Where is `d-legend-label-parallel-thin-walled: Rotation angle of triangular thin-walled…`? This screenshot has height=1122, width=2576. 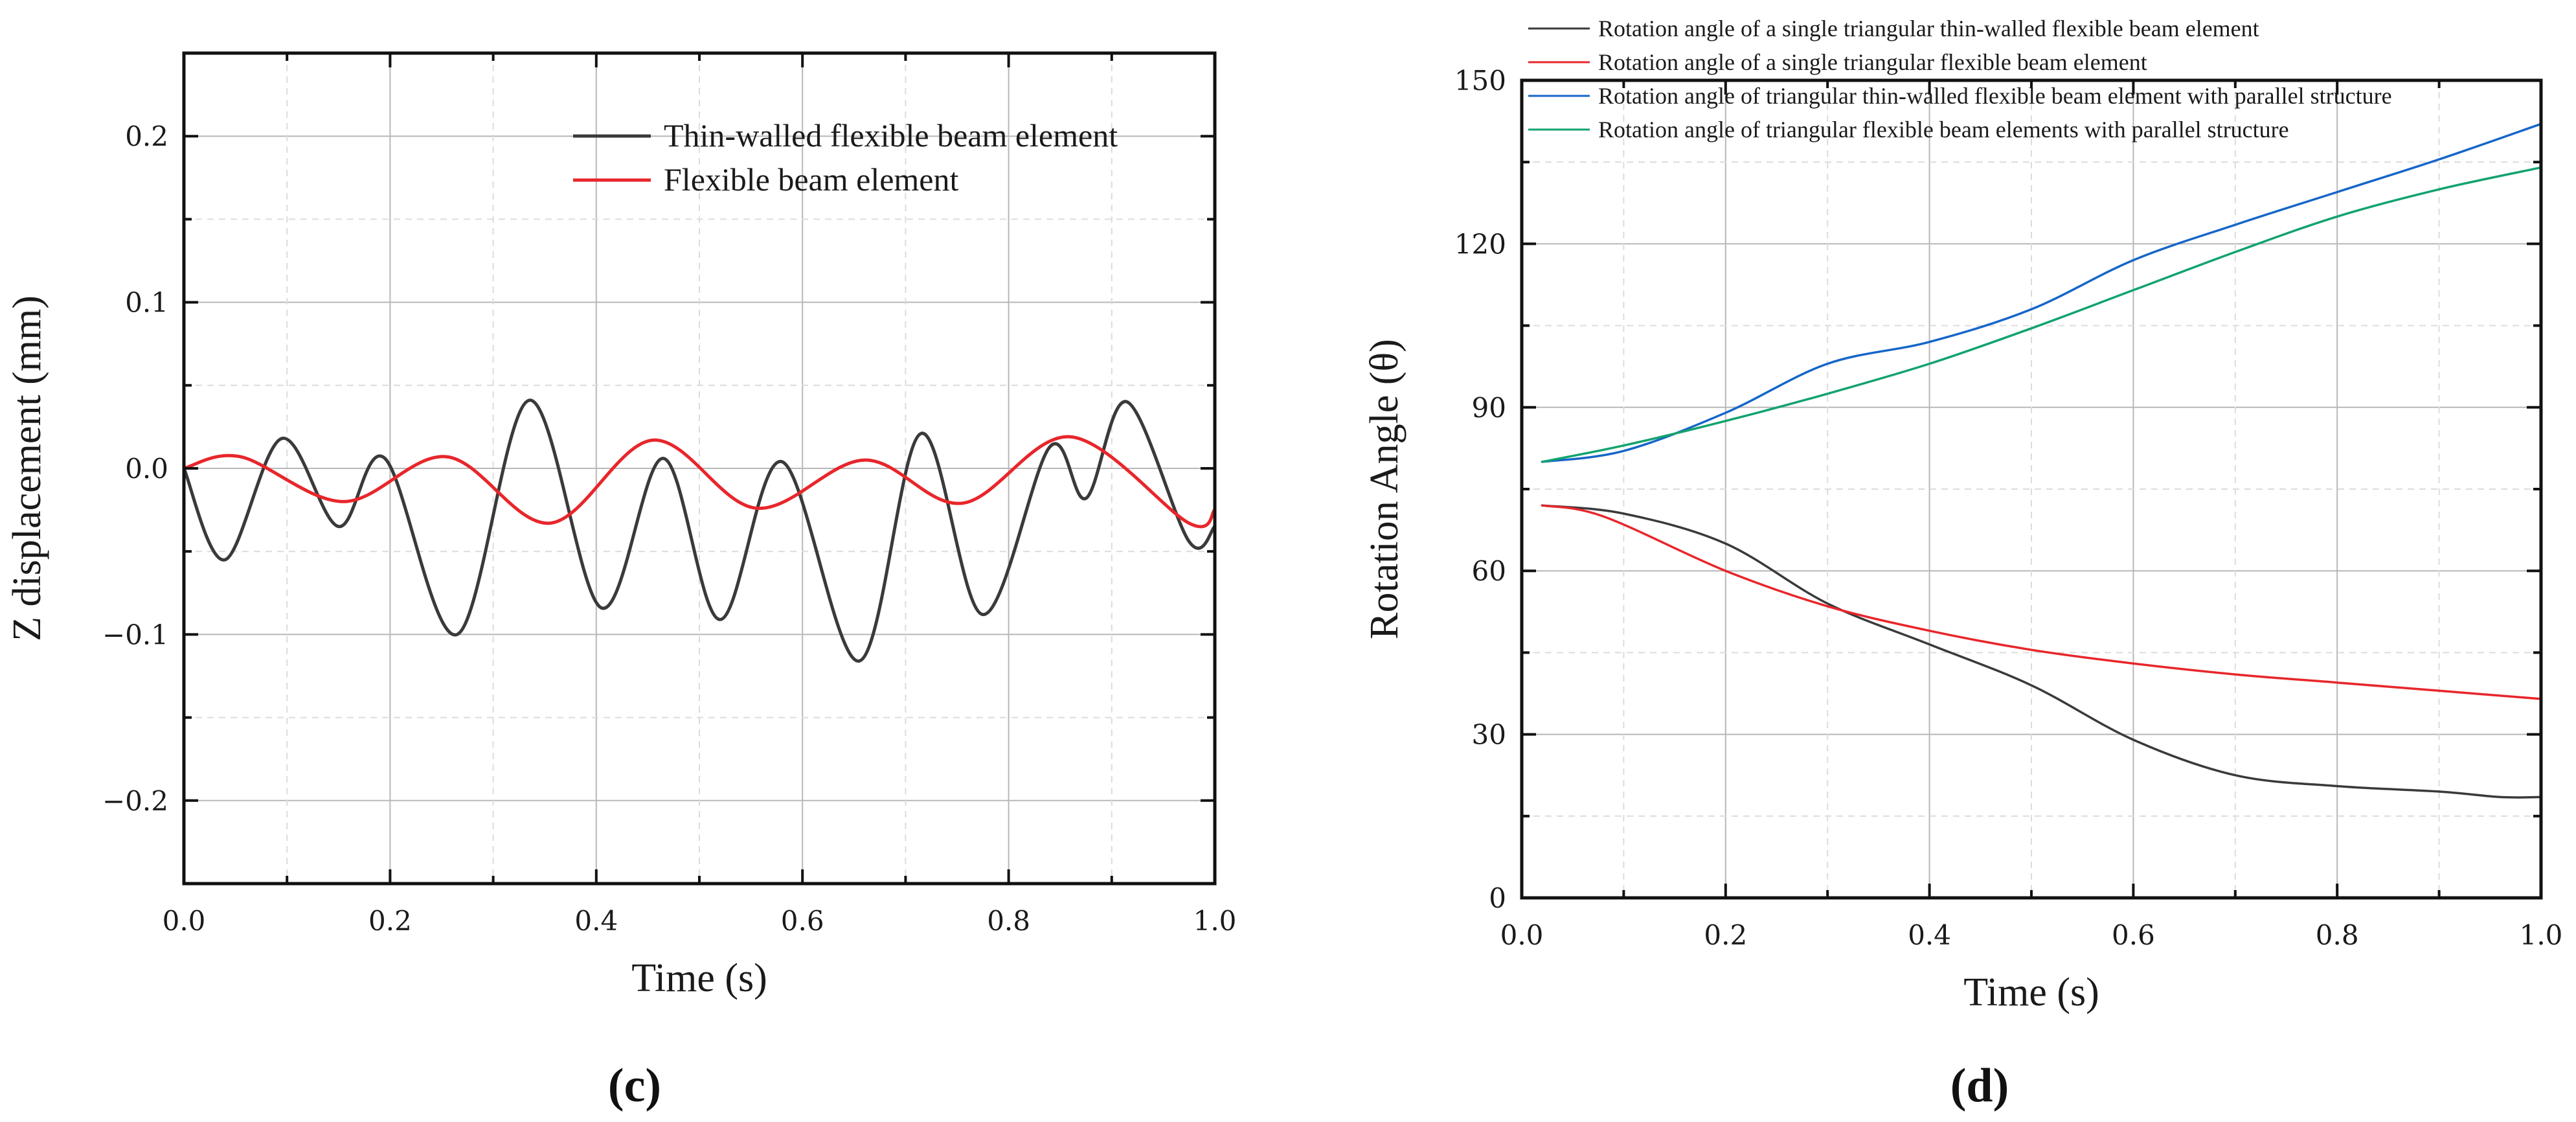
d-legend-label-parallel-thin-walled: Rotation angle of triangular thin-walled… is located at coordinates (1995, 96).